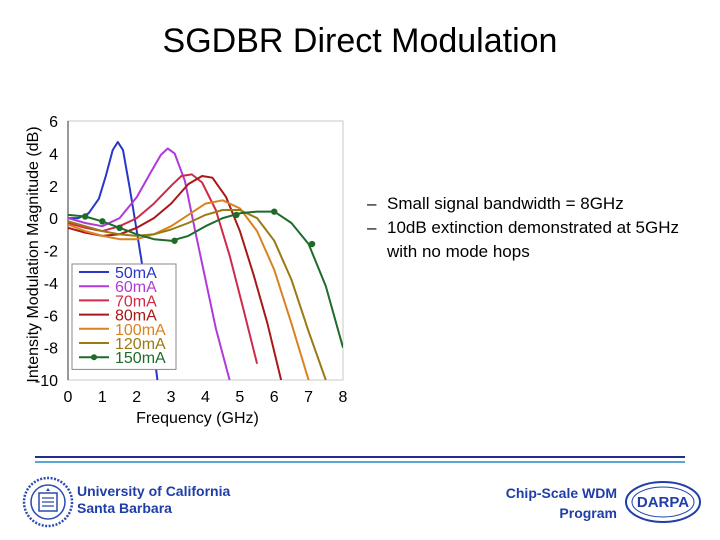  I want to click on legend-label-80mA: 80mA, so click(136, 316).